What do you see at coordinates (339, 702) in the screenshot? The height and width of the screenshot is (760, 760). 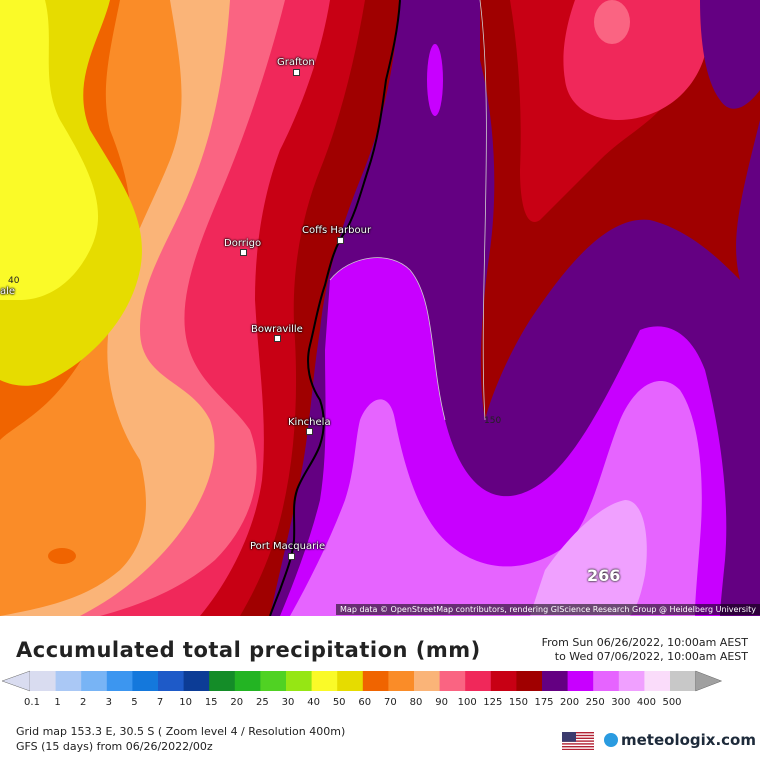 I see `scale-tick-label: 50` at bounding box center [339, 702].